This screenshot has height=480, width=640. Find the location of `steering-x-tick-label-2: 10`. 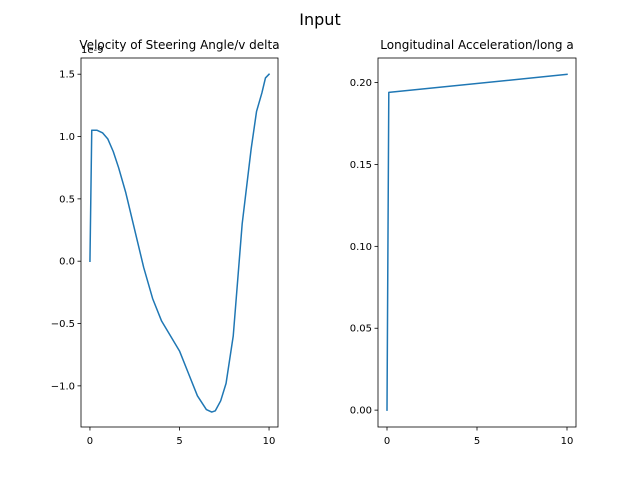

steering-x-tick-label-2: 10 is located at coordinates (269, 441).